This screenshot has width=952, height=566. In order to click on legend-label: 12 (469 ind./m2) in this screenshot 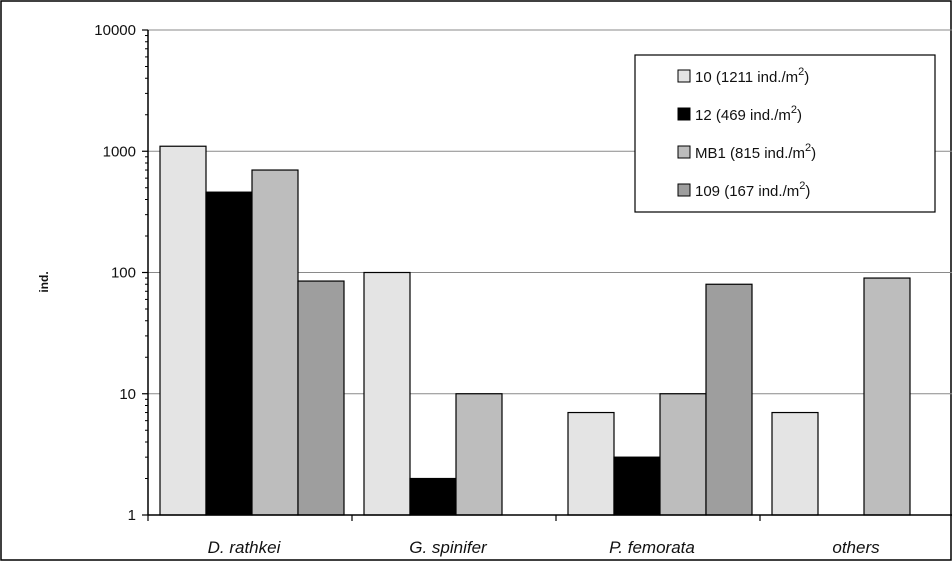, I will do `click(748, 114)`.